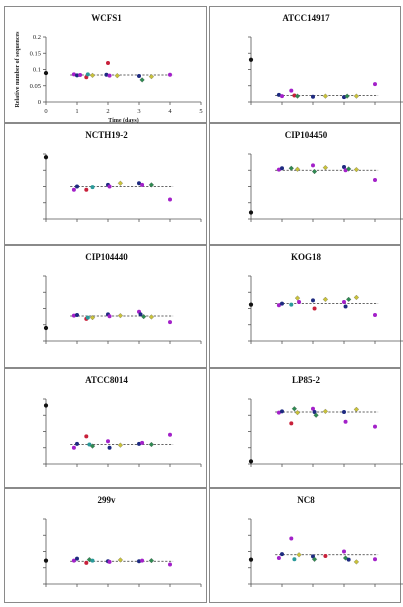 Image resolution: width=403 pixels, height=607 pixels. I want to click on x-axis-label: Time (days), so click(123, 120).